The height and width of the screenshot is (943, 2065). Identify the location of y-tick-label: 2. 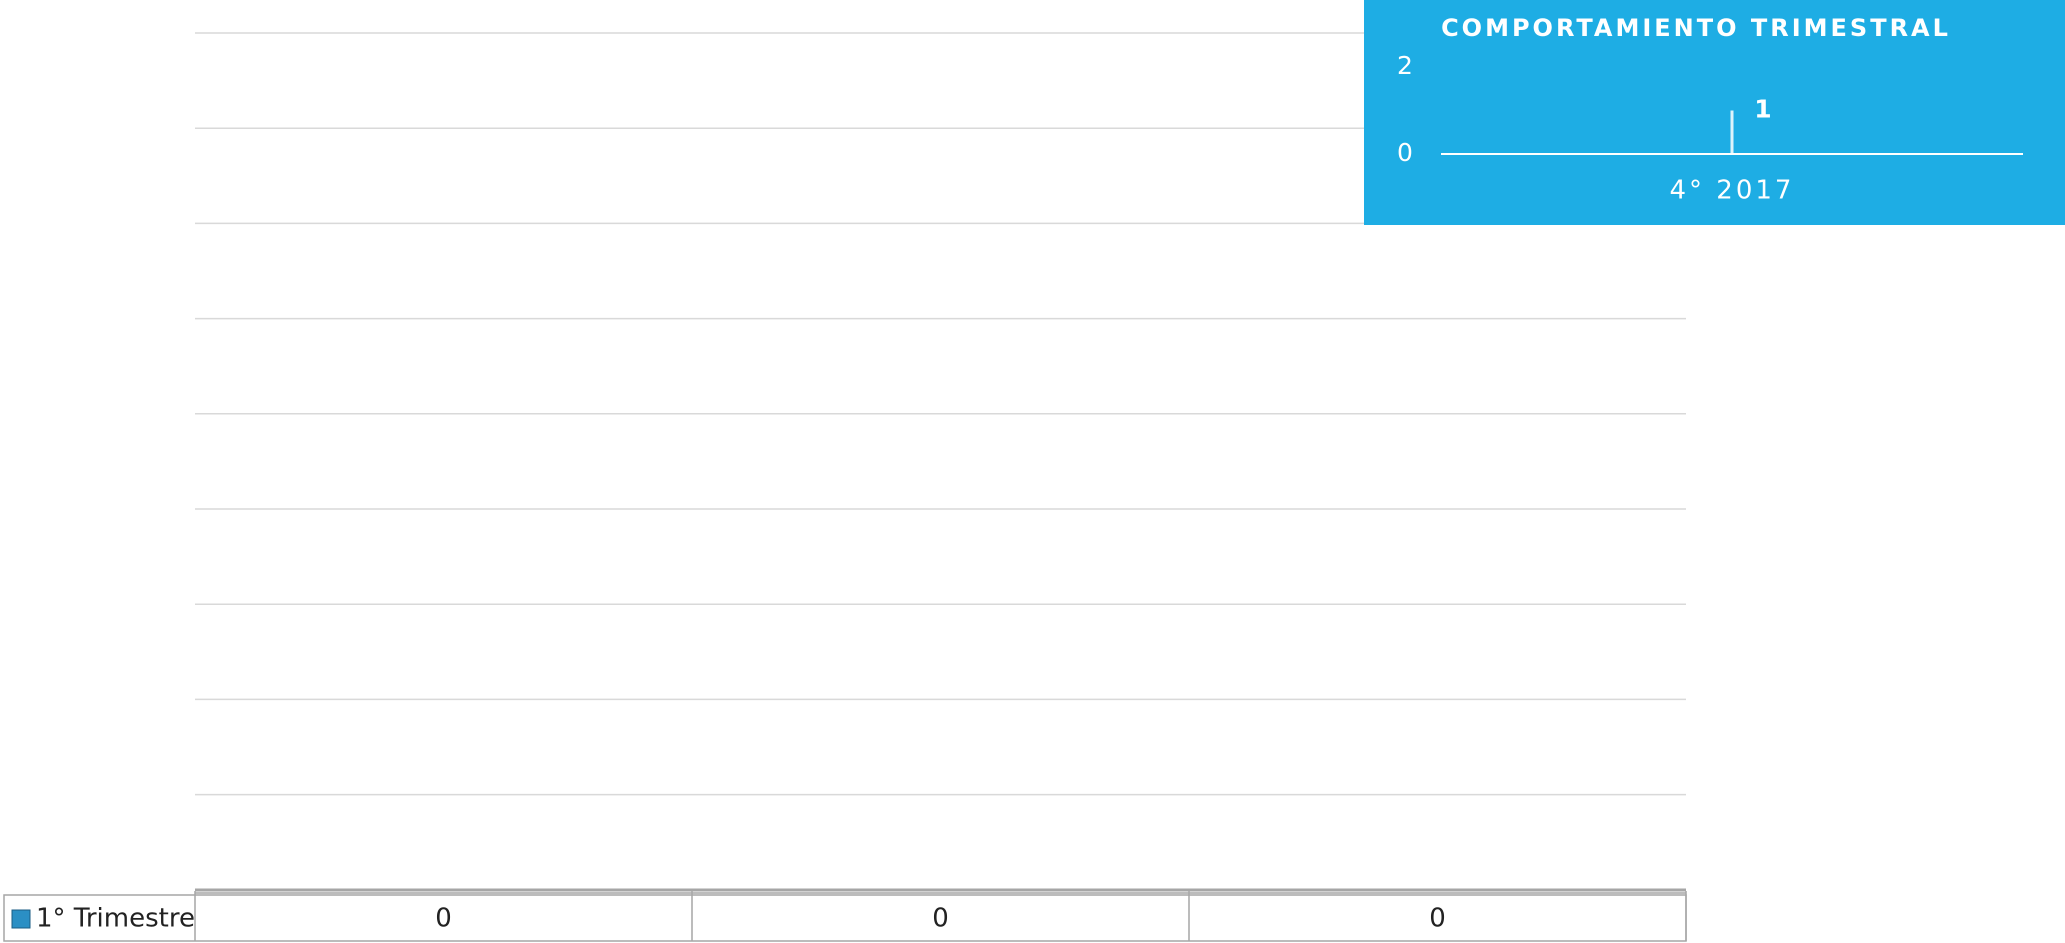
(1405, 65).